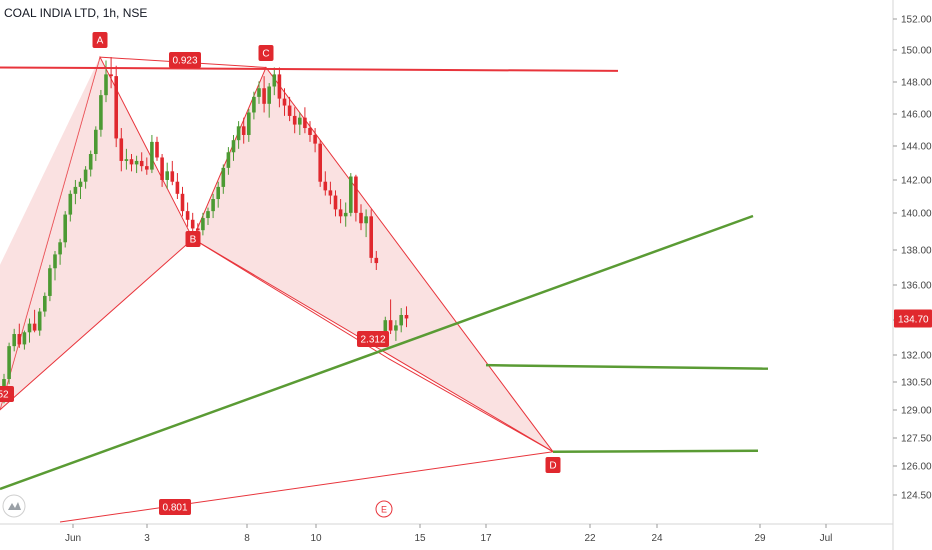 This screenshot has height=550, width=932. I want to click on x-tick-label: 29, so click(760, 538).